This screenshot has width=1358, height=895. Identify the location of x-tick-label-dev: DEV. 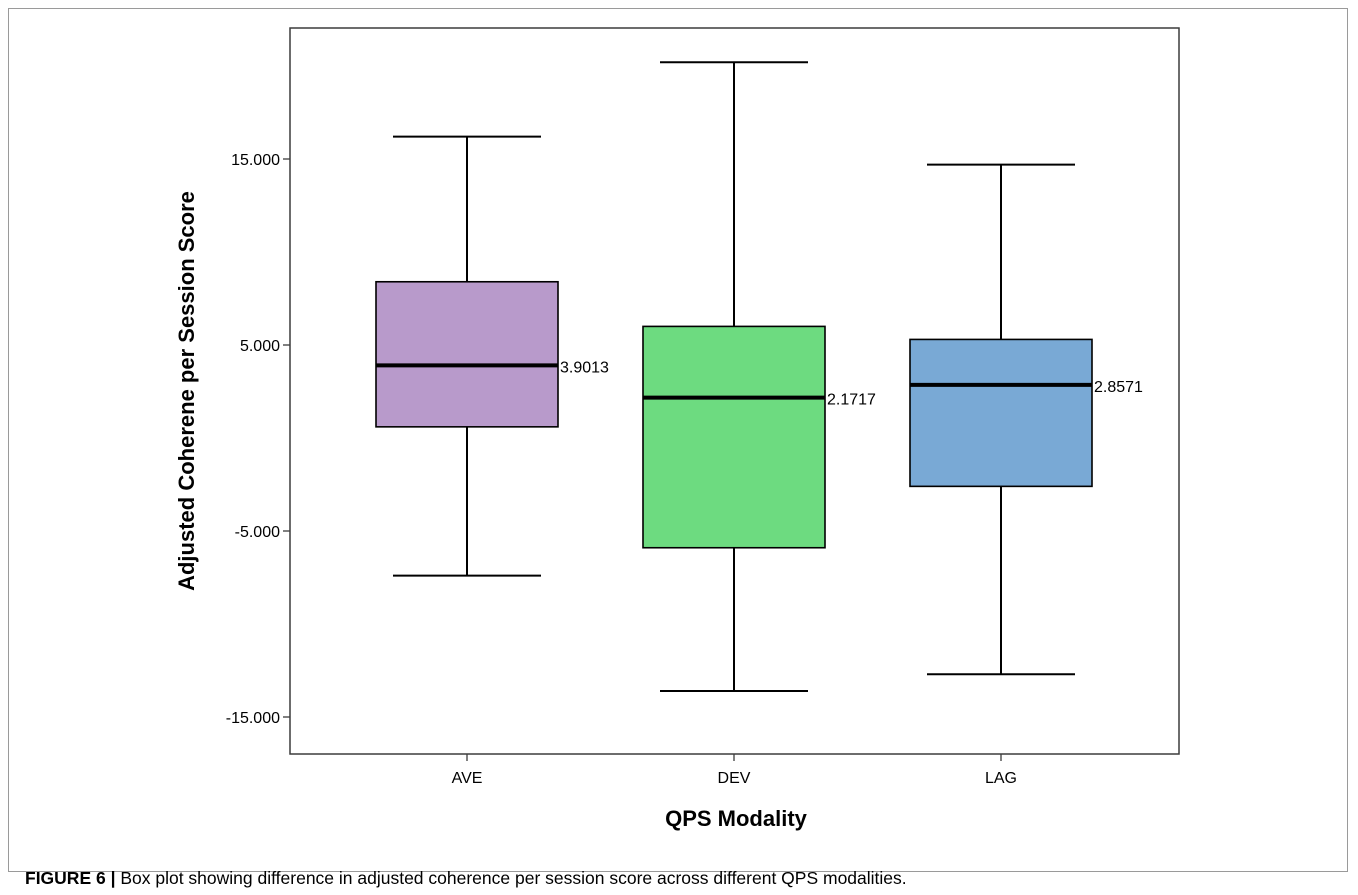
(734, 778).